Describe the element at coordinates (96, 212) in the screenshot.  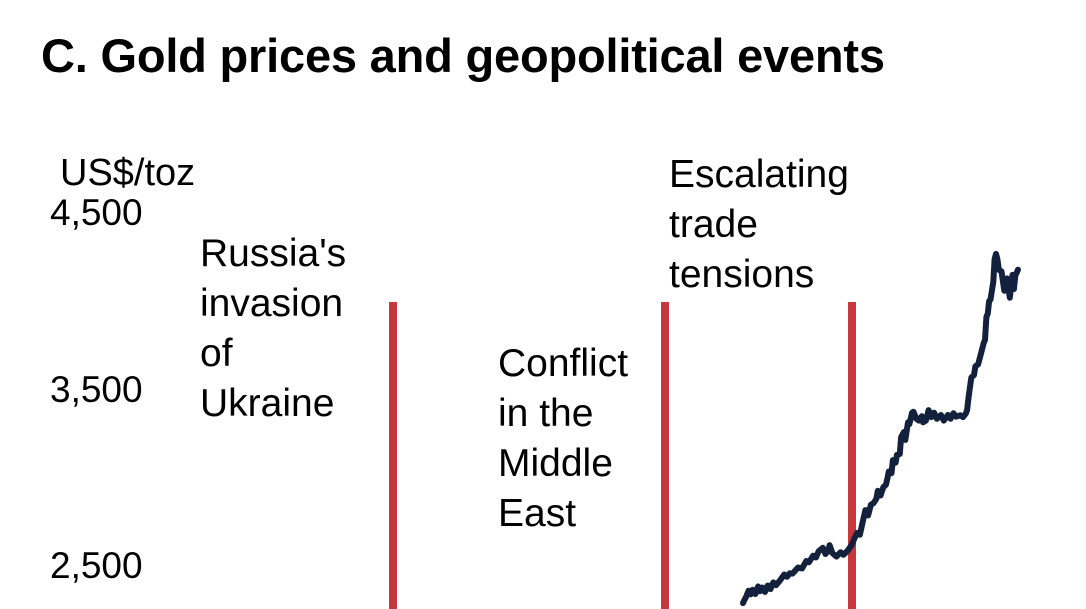
I see `y-tick-label-4500: 4,500` at that location.